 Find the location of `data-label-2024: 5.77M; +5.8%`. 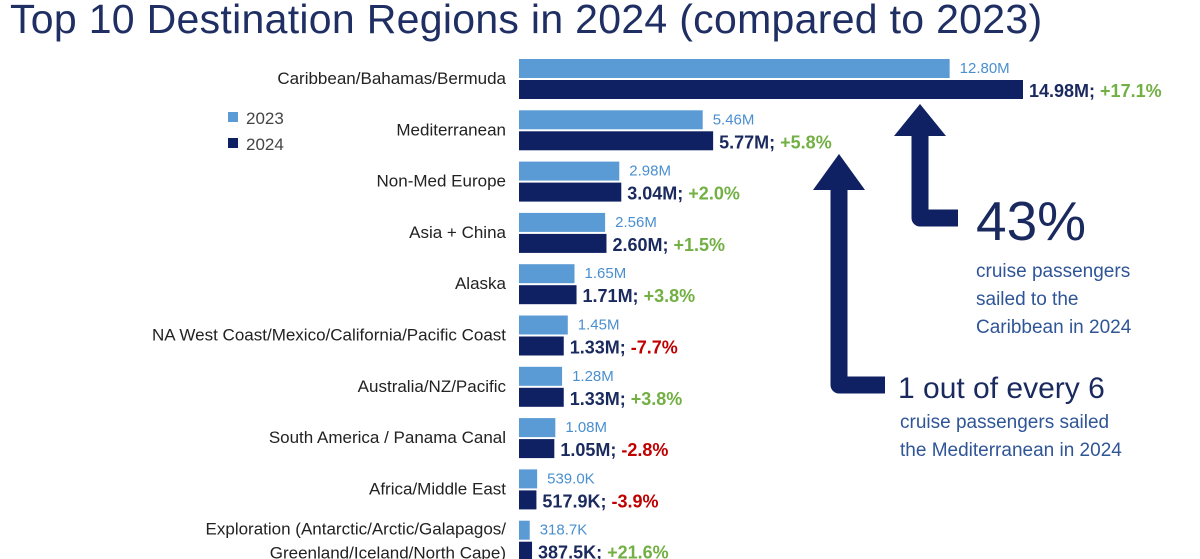

data-label-2024: 5.77M; +5.8% is located at coordinates (775, 142).